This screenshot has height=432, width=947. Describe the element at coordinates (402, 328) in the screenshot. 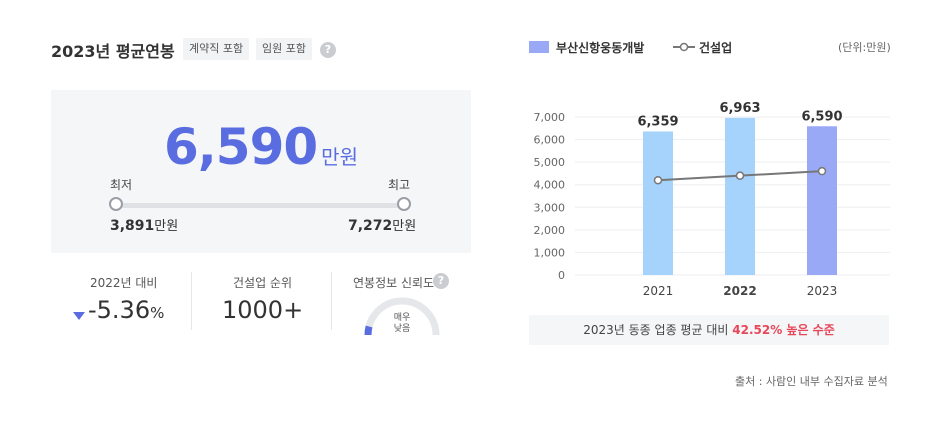

I see `reliability-line2: 낮음` at that location.